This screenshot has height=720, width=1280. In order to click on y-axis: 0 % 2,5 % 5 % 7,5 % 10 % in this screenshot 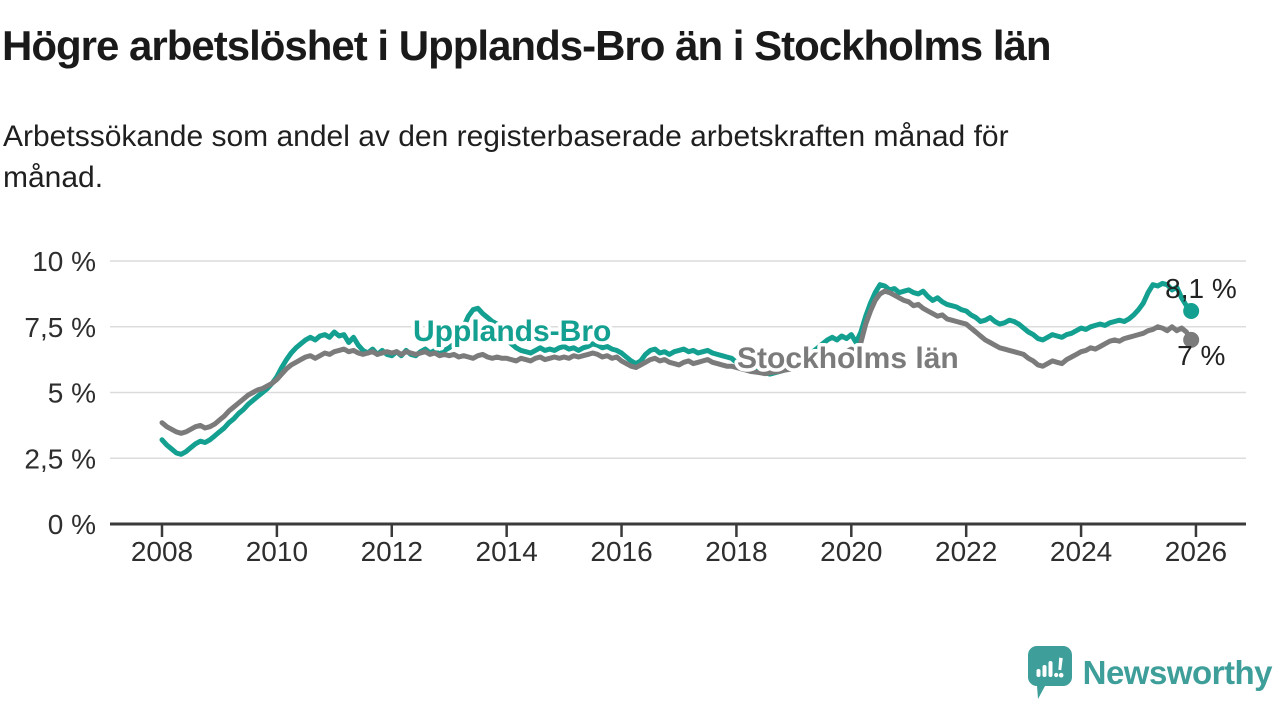, I will do `click(60, 393)`.